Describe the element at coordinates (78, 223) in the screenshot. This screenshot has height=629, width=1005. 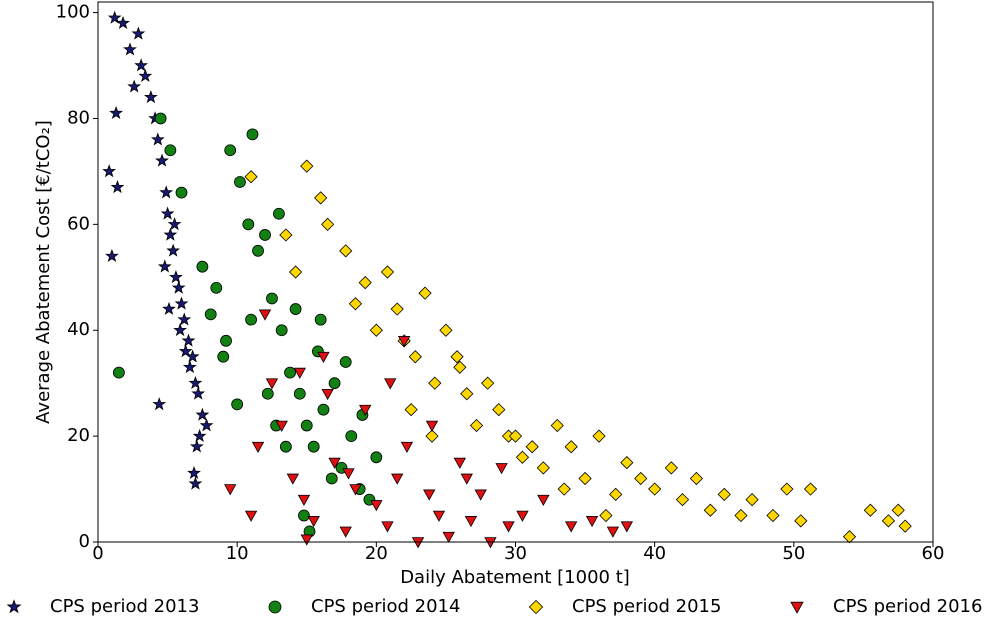
I see `y-tick-label: 60` at that location.